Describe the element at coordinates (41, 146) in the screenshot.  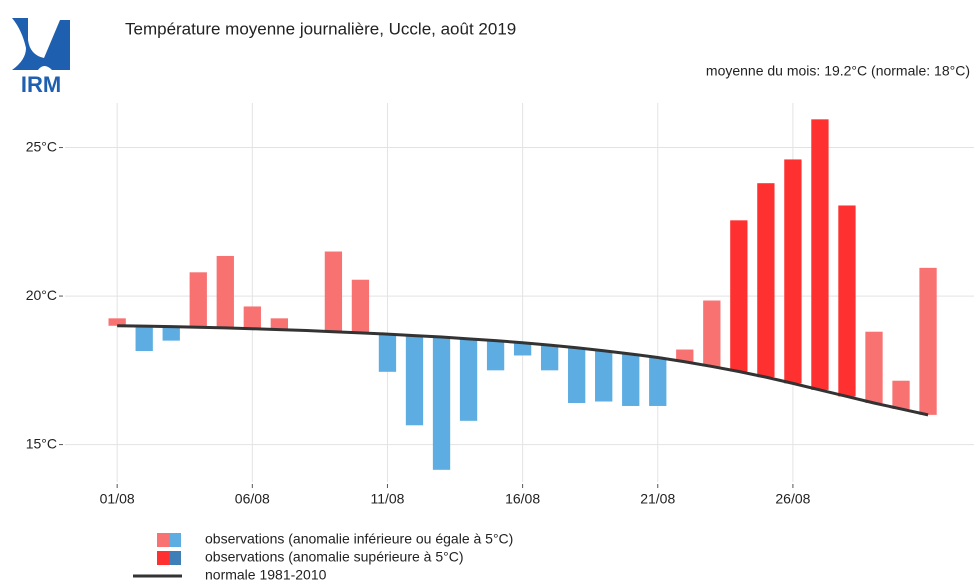
I see `y-tick-label: 25°C` at that location.